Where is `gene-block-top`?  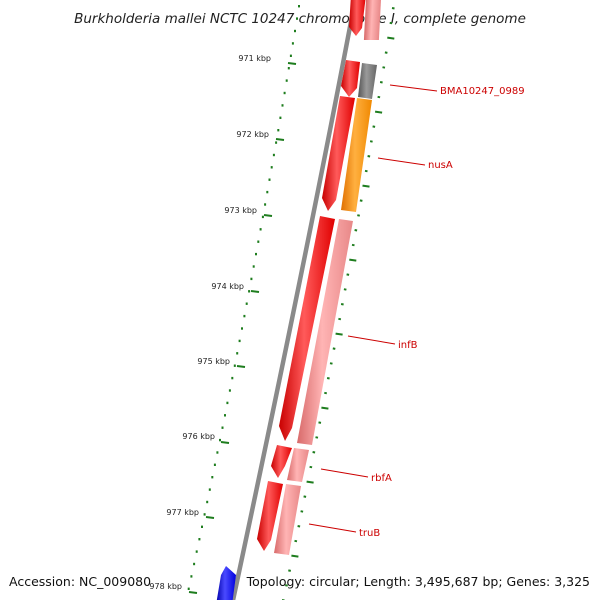 gene-block-top is located at coordinates (372, 20).